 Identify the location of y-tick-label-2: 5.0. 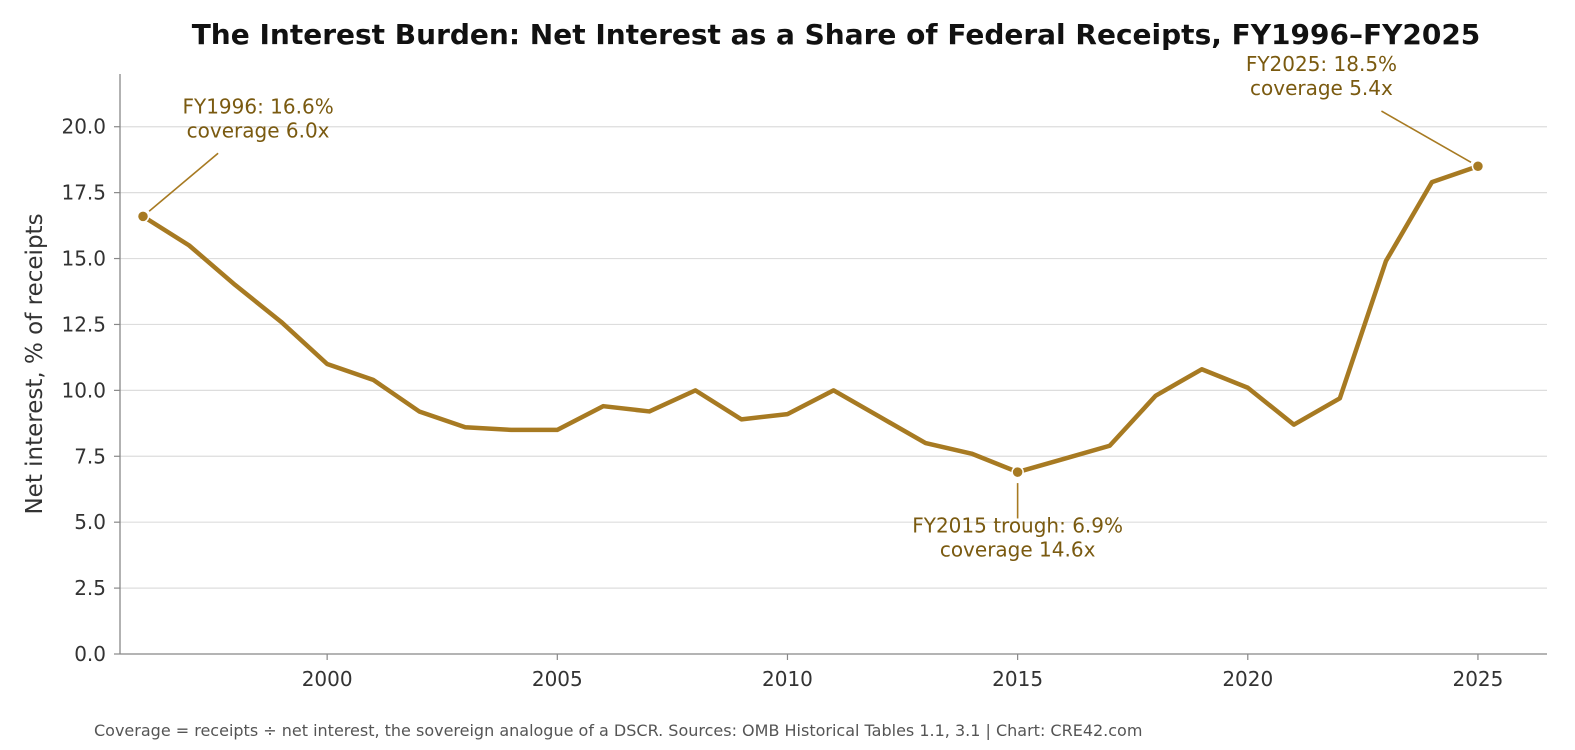
(90, 522).